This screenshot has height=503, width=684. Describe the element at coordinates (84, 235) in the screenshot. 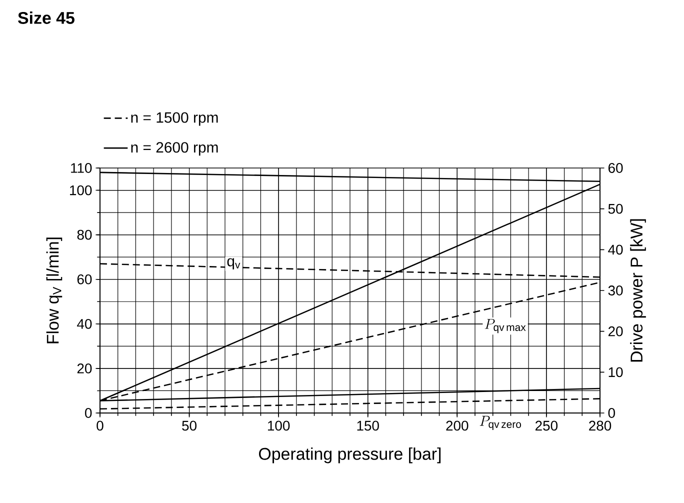

I see `y-tick-label: 80` at that location.